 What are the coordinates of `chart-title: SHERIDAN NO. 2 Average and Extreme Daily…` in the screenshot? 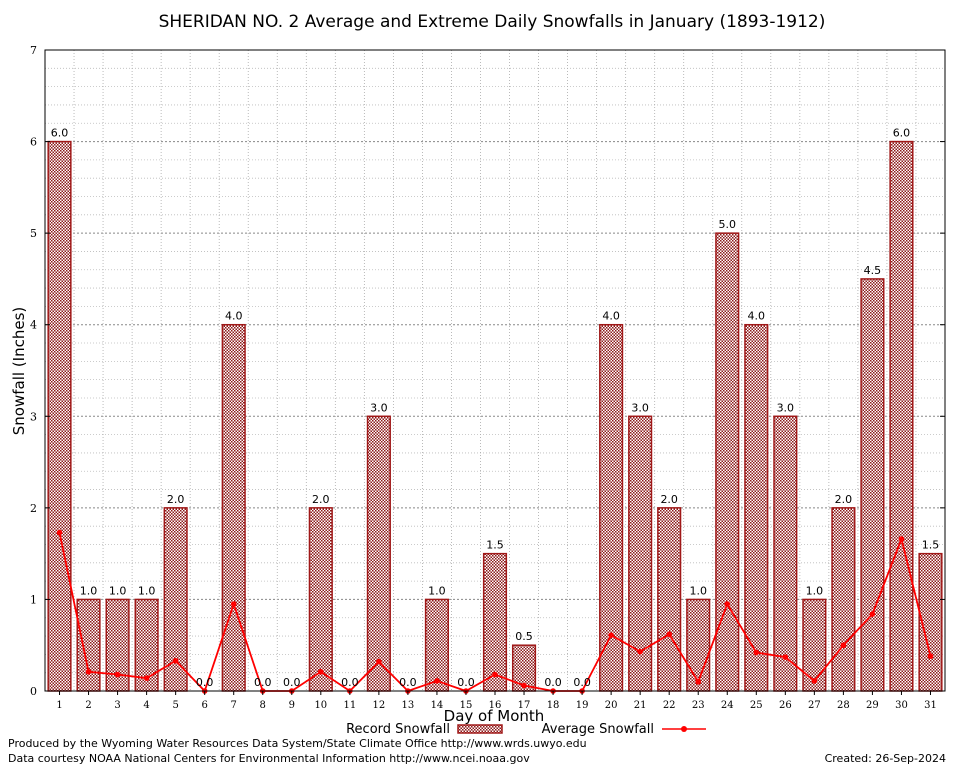 It's located at (492, 22).